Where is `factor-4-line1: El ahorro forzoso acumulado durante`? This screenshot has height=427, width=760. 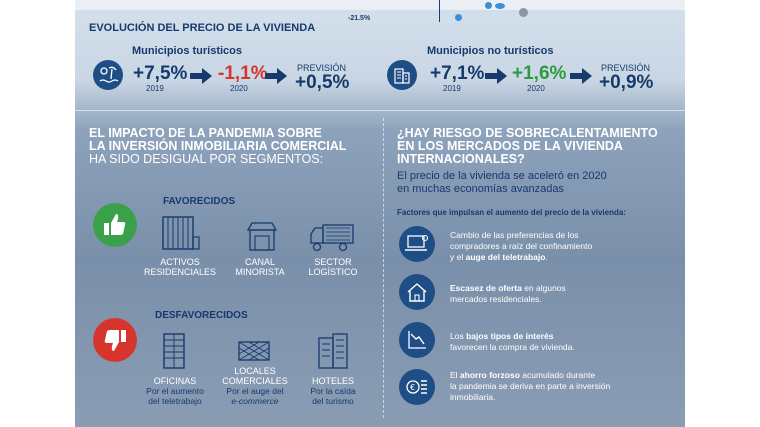 factor-4-line1: El ahorro forzoso acumulado durante is located at coordinates (523, 375).